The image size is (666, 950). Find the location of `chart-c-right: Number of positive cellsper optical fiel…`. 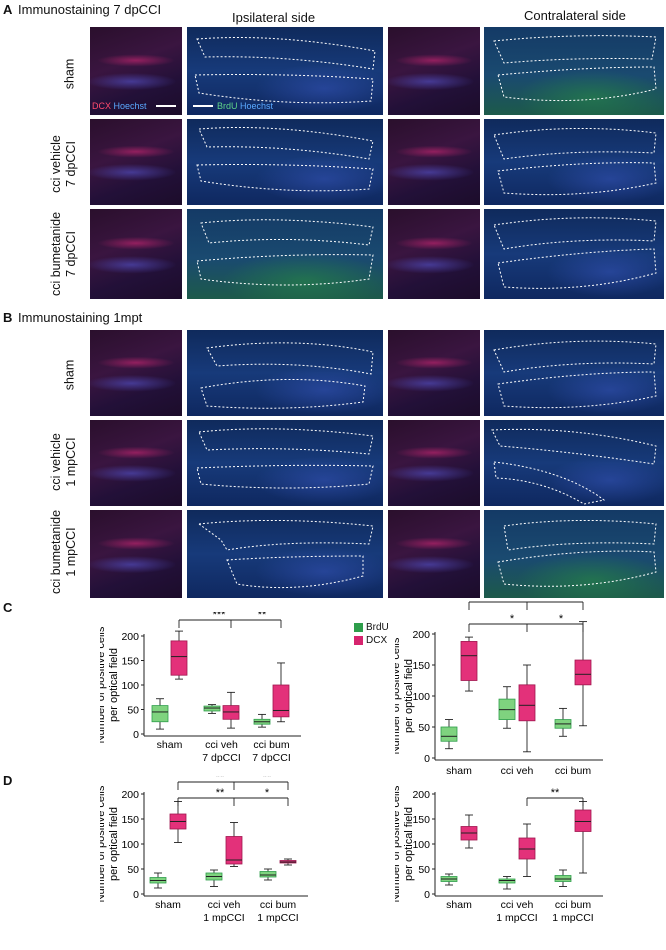

chart-c-right: Number of positive cellsper optical fiel… is located at coordinates (499, 687).